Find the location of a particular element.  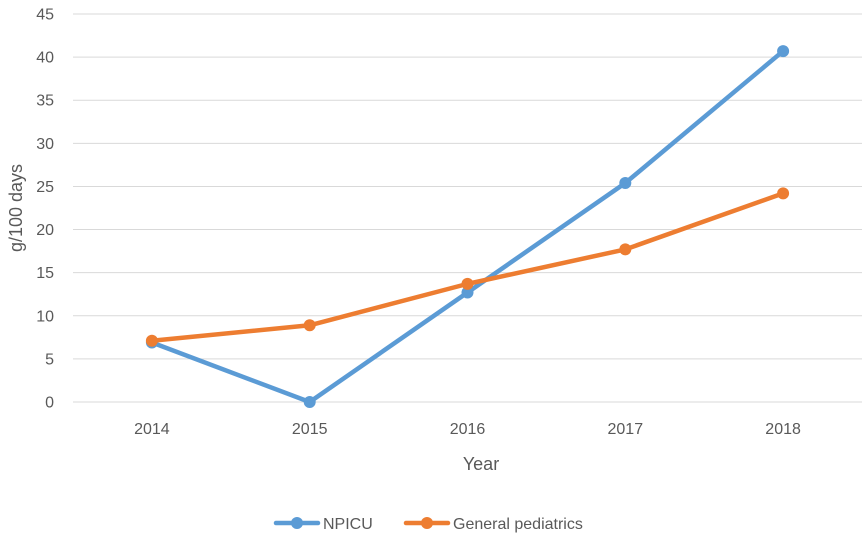

y-tick-label: 25 is located at coordinates (45, 187).